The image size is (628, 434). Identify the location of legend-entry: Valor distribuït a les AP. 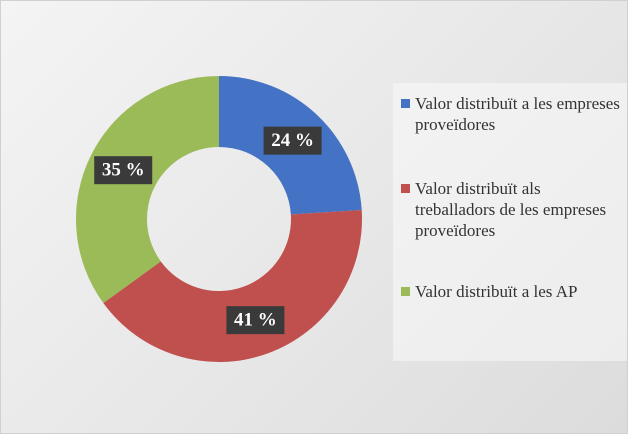
(513, 291).